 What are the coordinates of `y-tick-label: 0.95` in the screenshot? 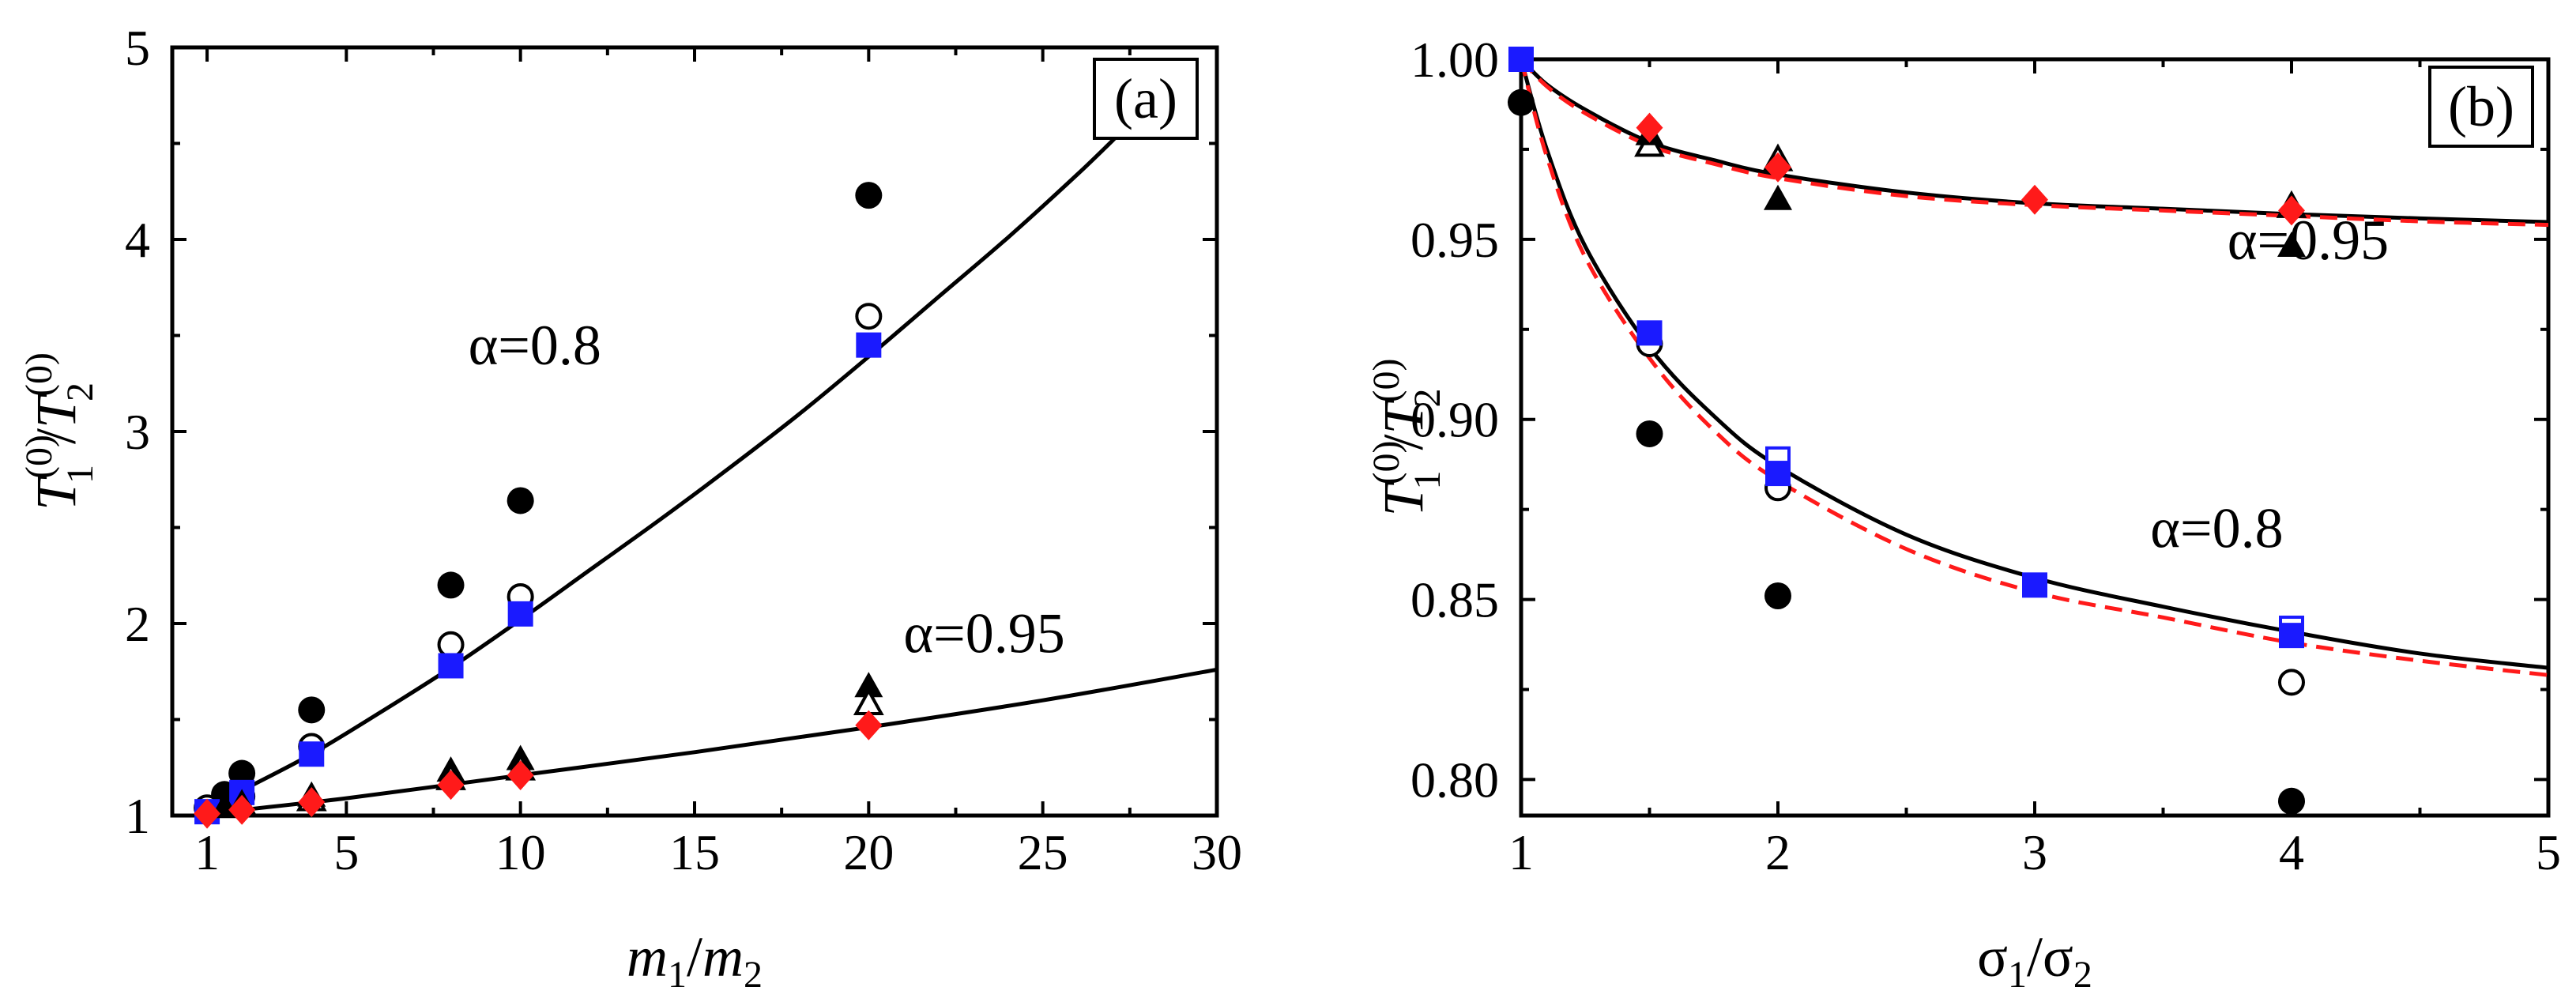 It's located at (1454, 240).